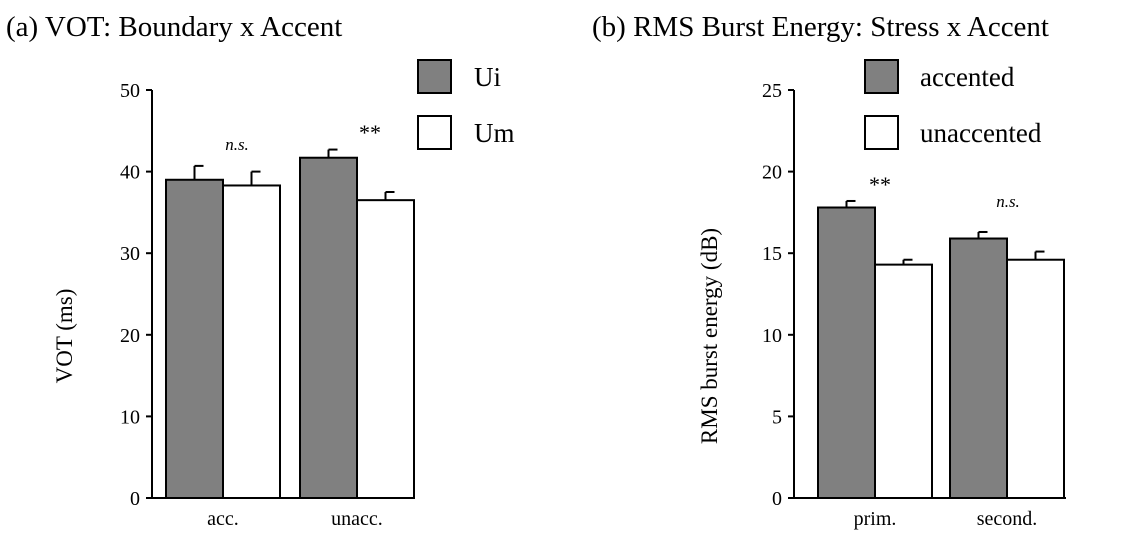 The height and width of the screenshot is (534, 1130). I want to click on legend-label: unaccented, so click(981, 133).